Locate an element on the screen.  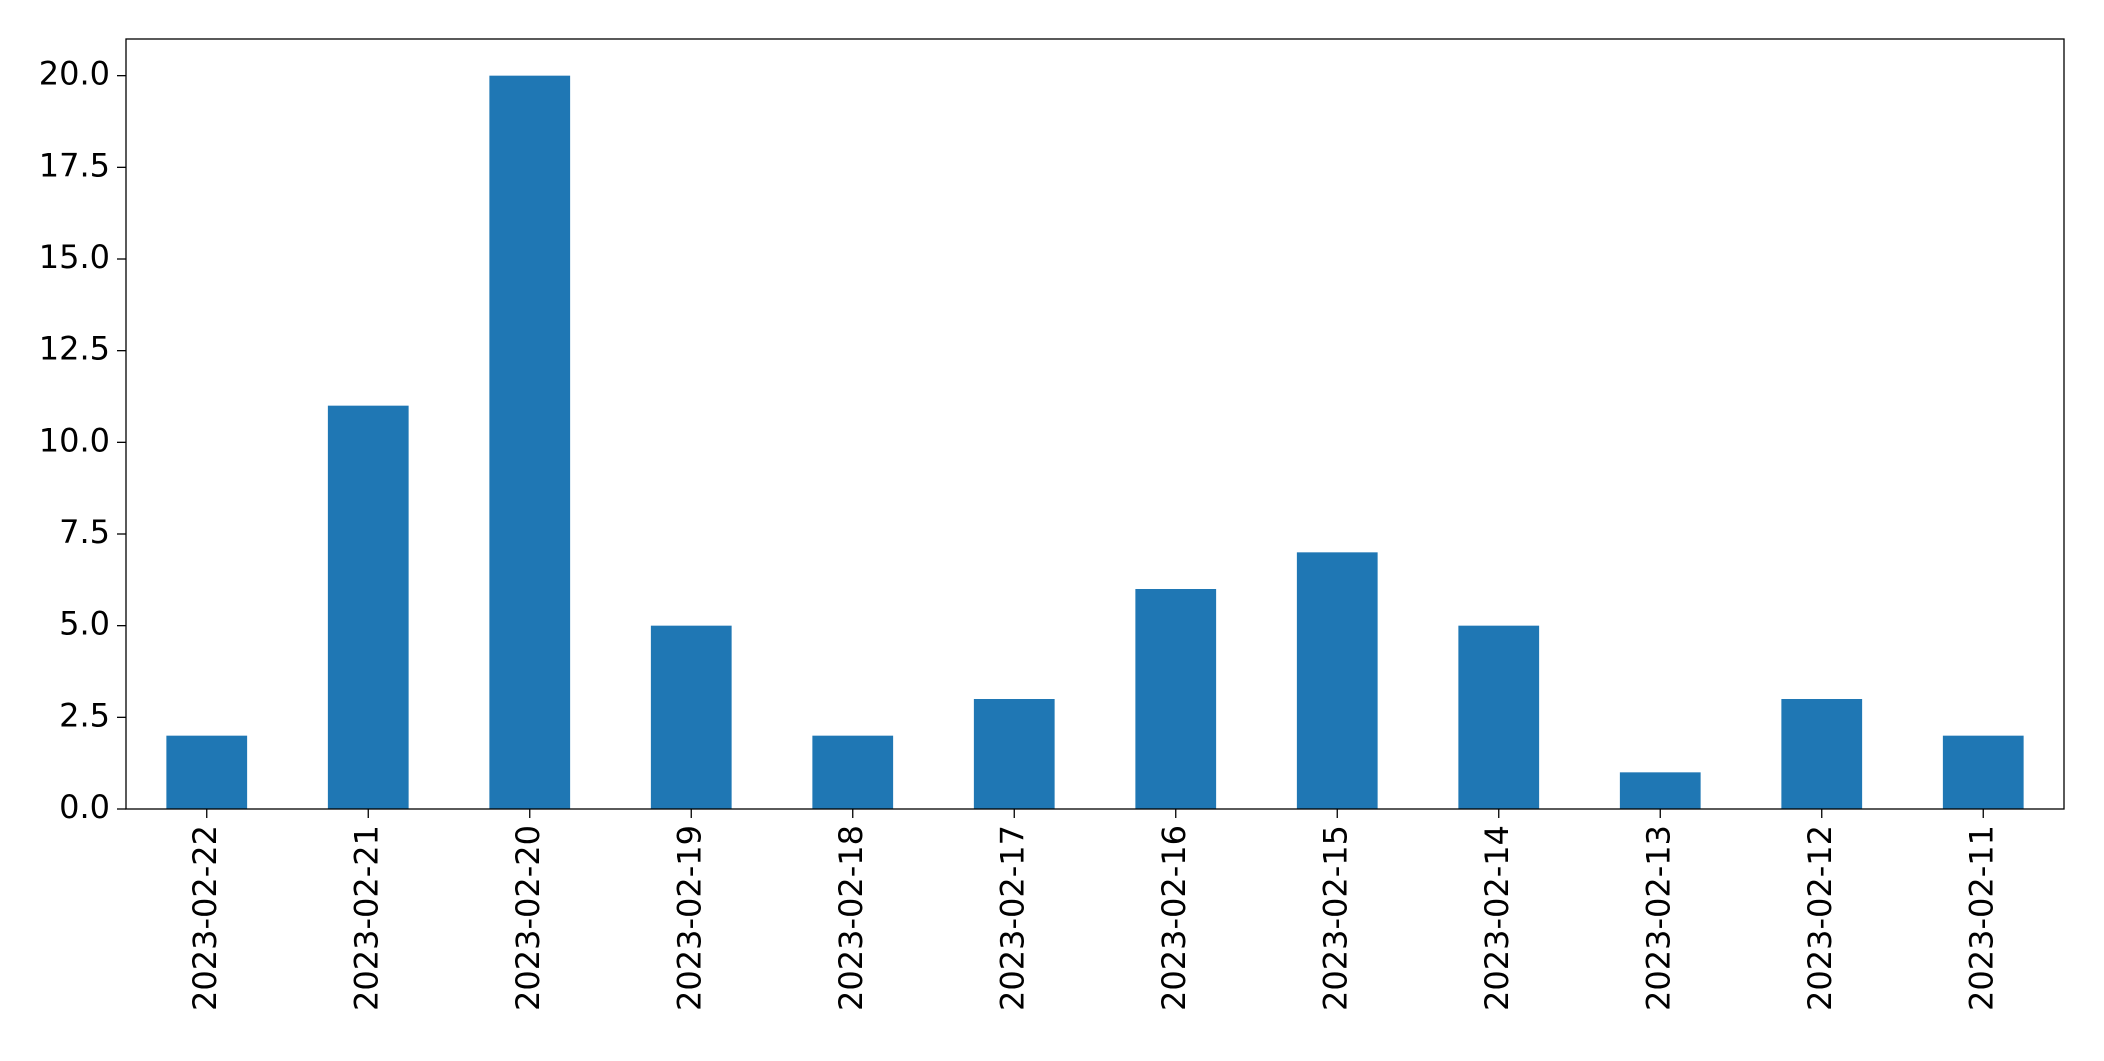
y-tick-label: 2.5 is located at coordinates (84, 715).